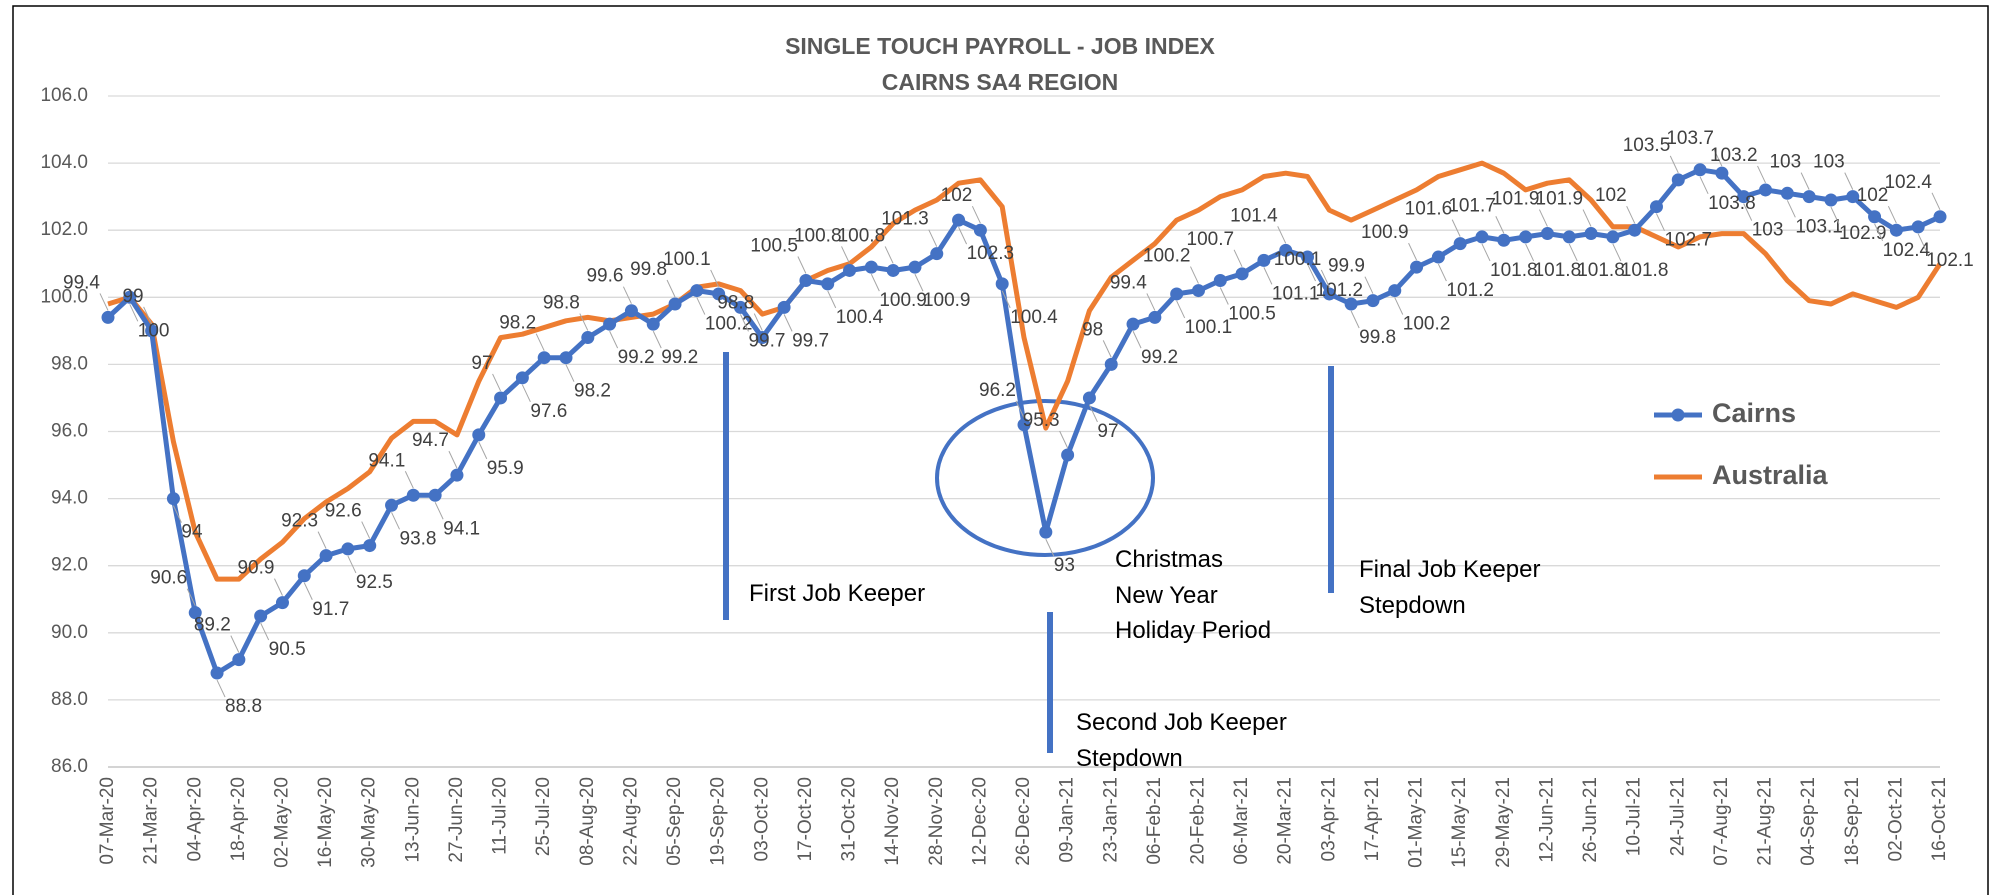 This screenshot has height=895, width=2001. Describe the element at coordinates (1045, 478) in the screenshot. I see `annotation-ellipse` at that location.